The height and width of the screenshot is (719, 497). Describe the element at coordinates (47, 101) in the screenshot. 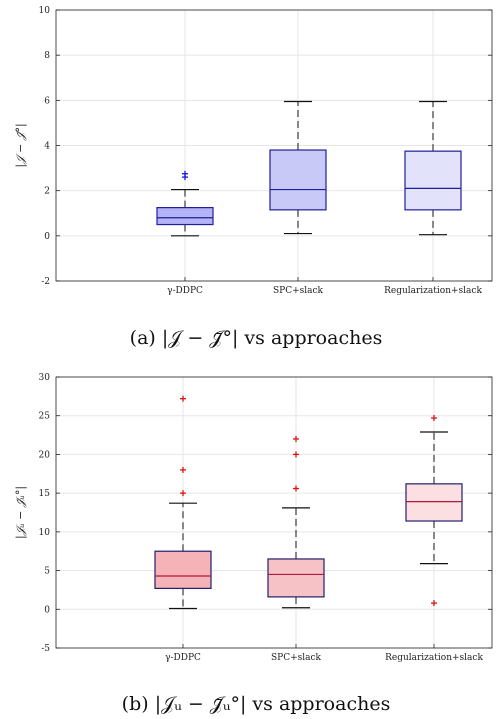

I see `y-tick-label: 6` at that location.